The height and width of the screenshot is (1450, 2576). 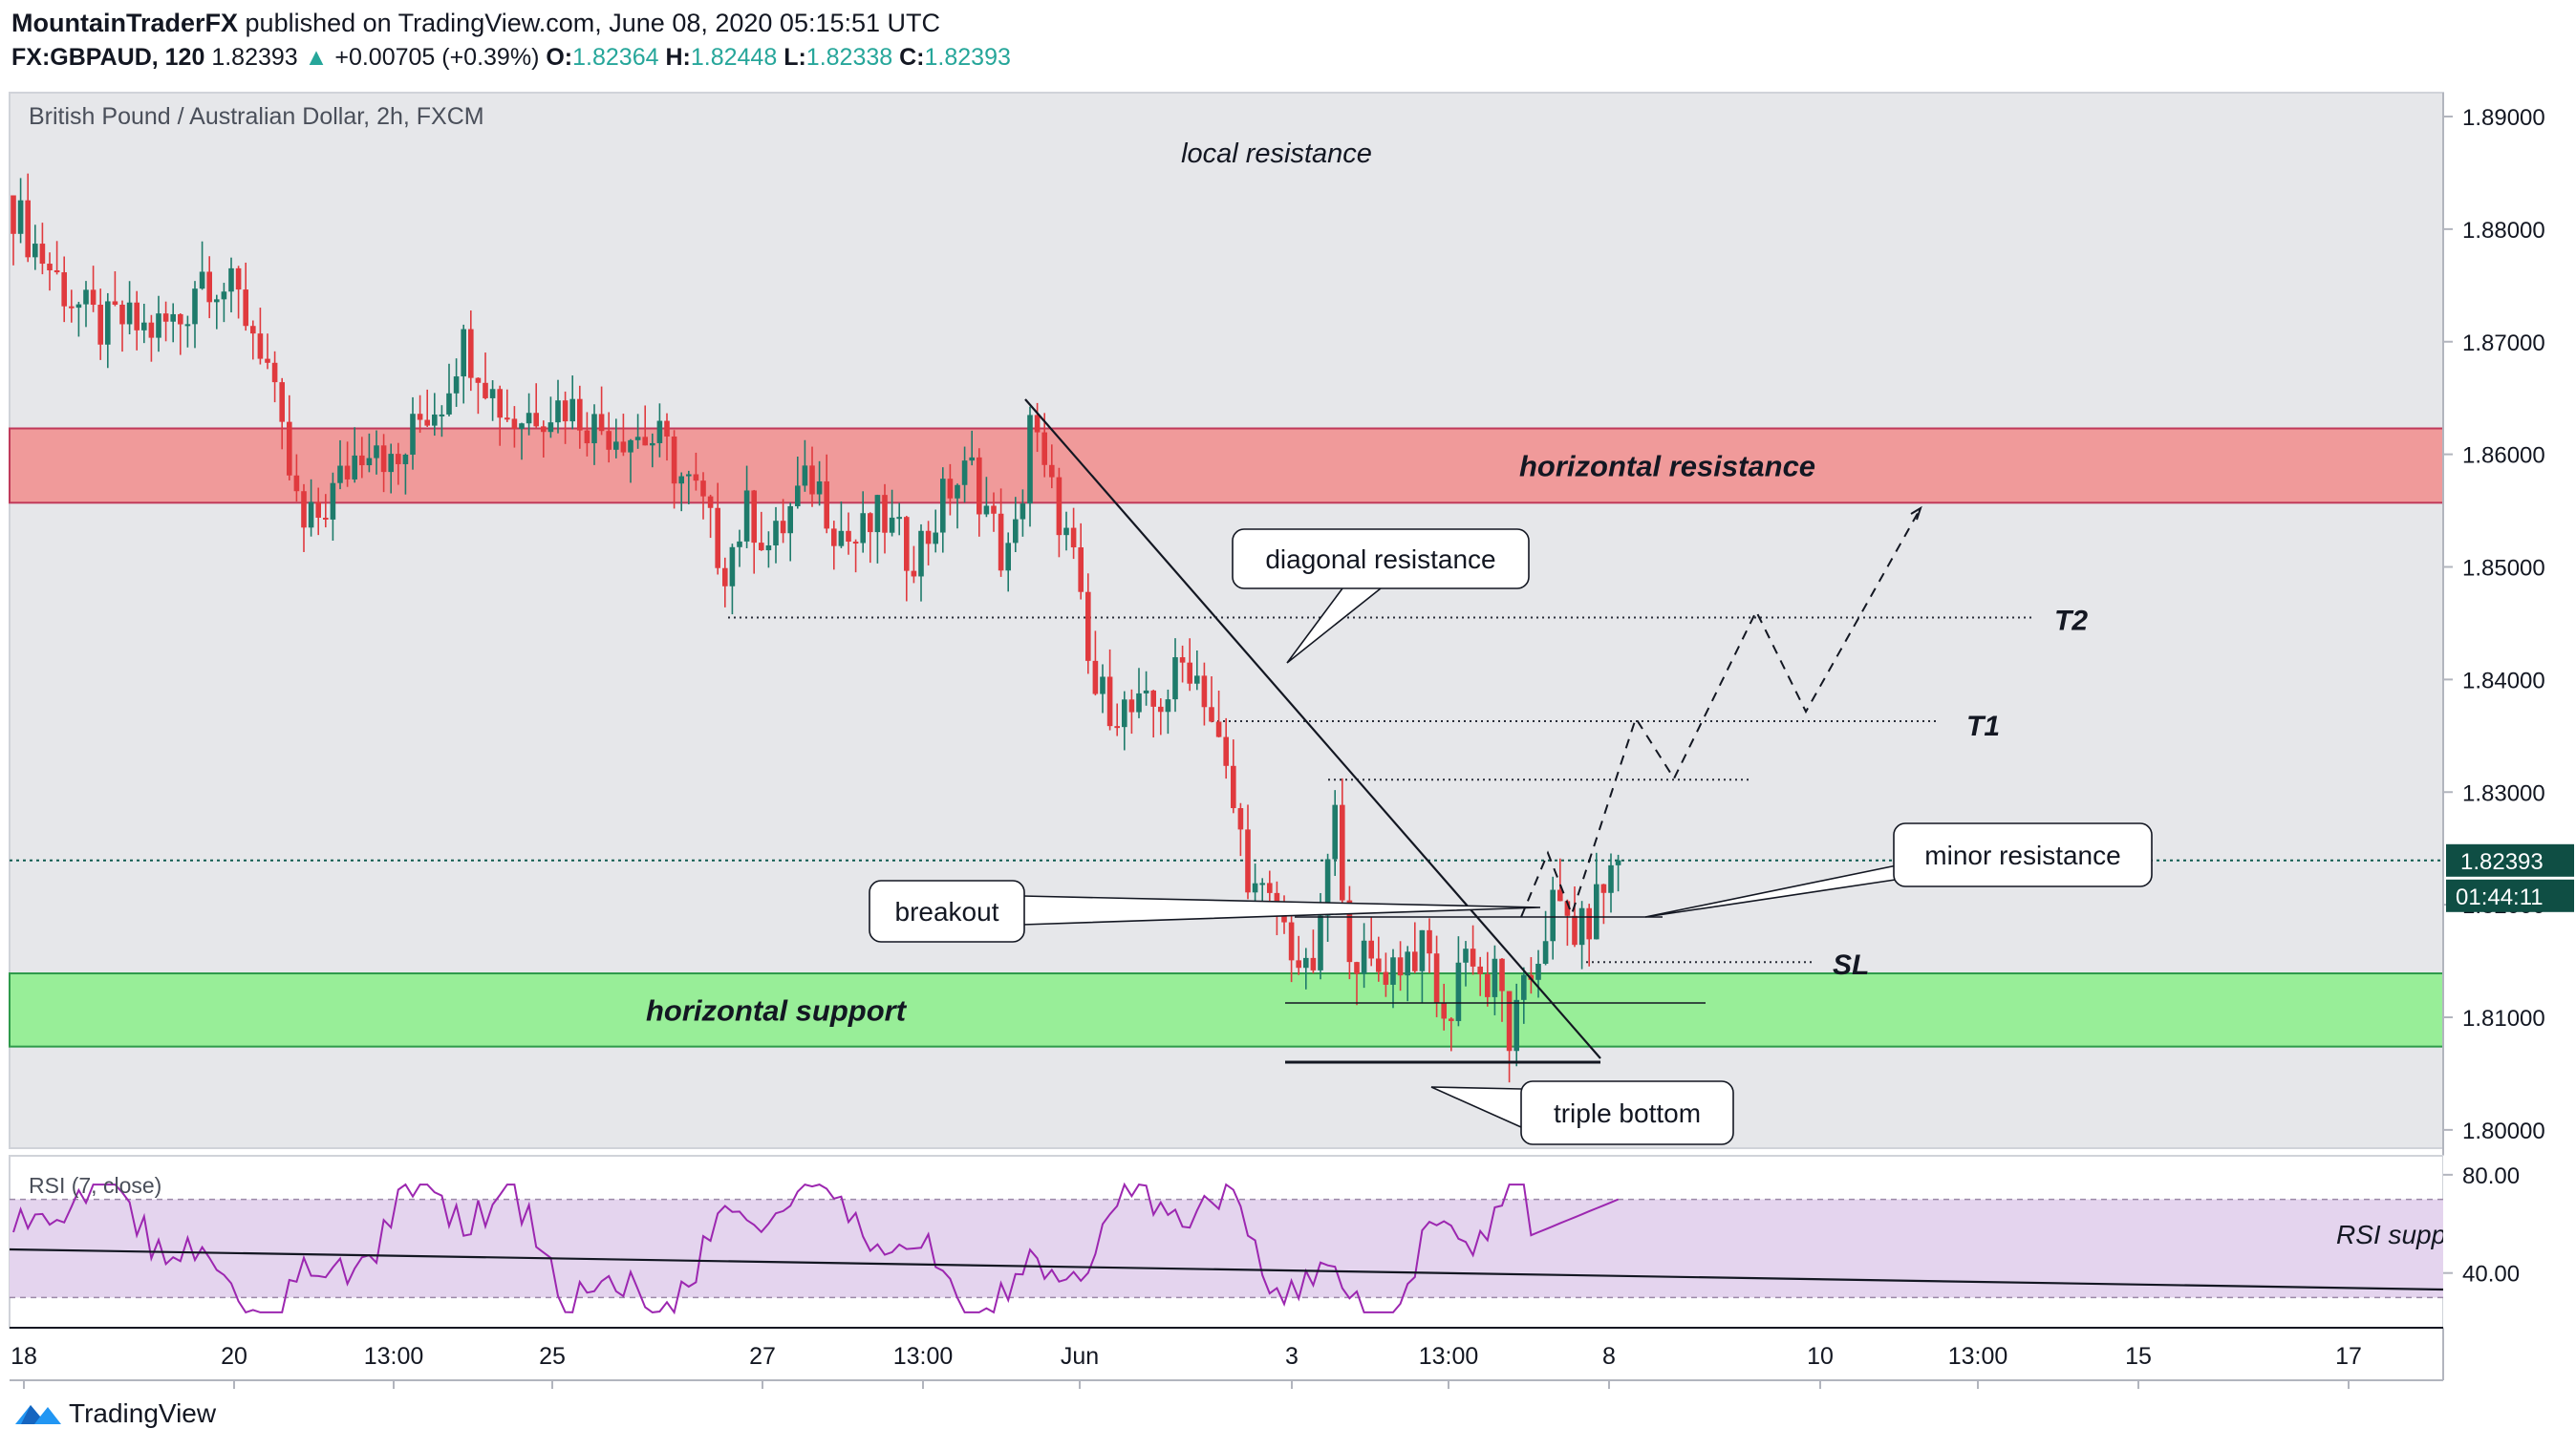 I want to click on horizontal-resistance-zone, so click(x=1226, y=465).